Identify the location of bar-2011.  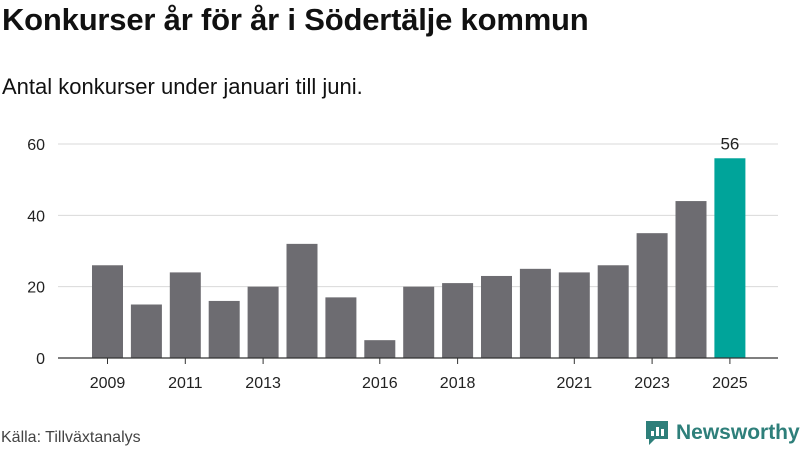
(185, 315).